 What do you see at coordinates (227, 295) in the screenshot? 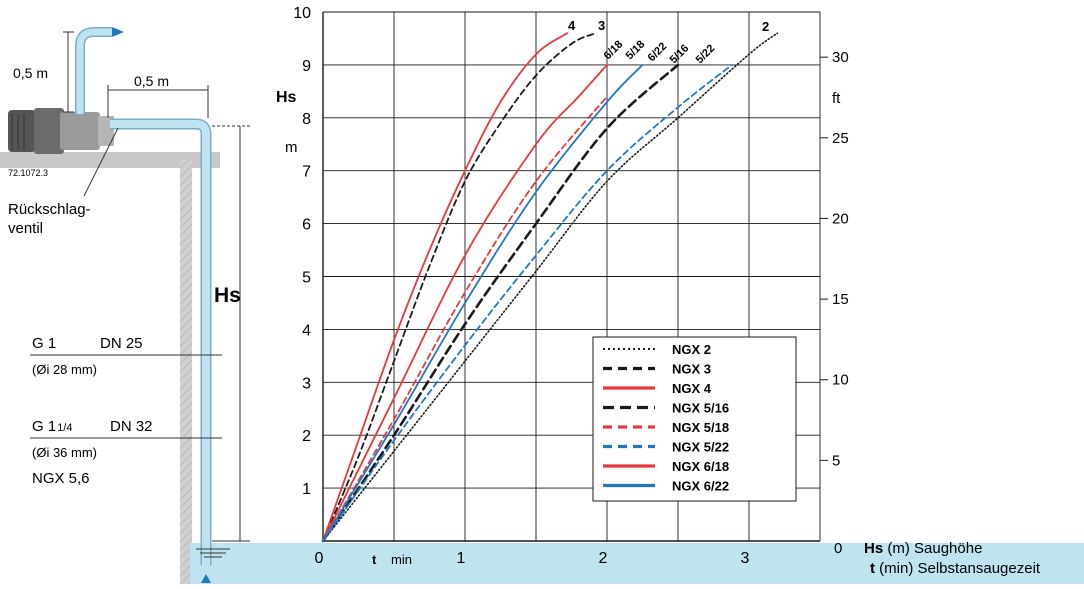
I see `hs-dimension-label: Hs` at bounding box center [227, 295].